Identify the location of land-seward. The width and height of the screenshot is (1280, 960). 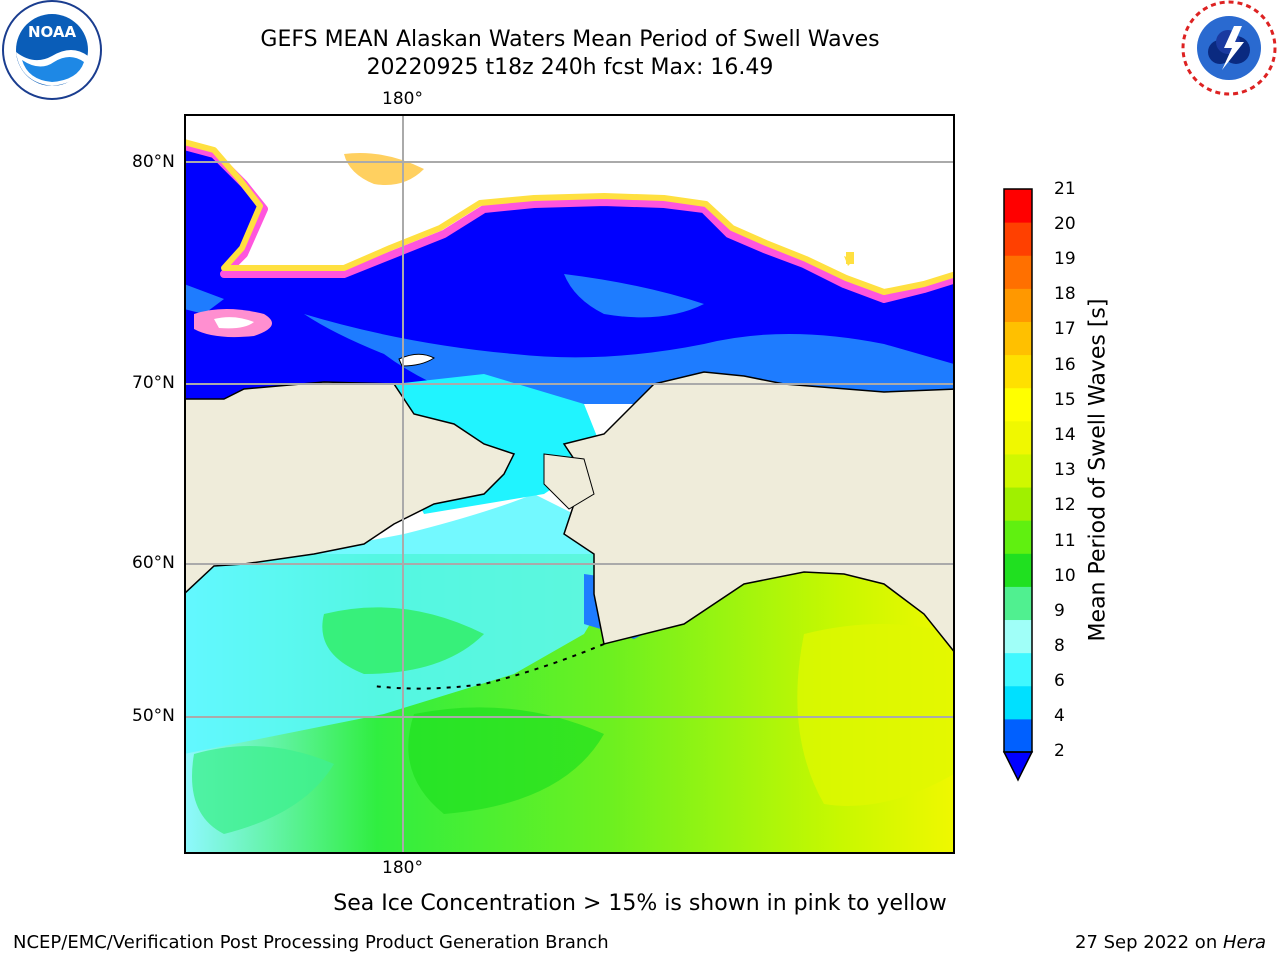
(569, 481).